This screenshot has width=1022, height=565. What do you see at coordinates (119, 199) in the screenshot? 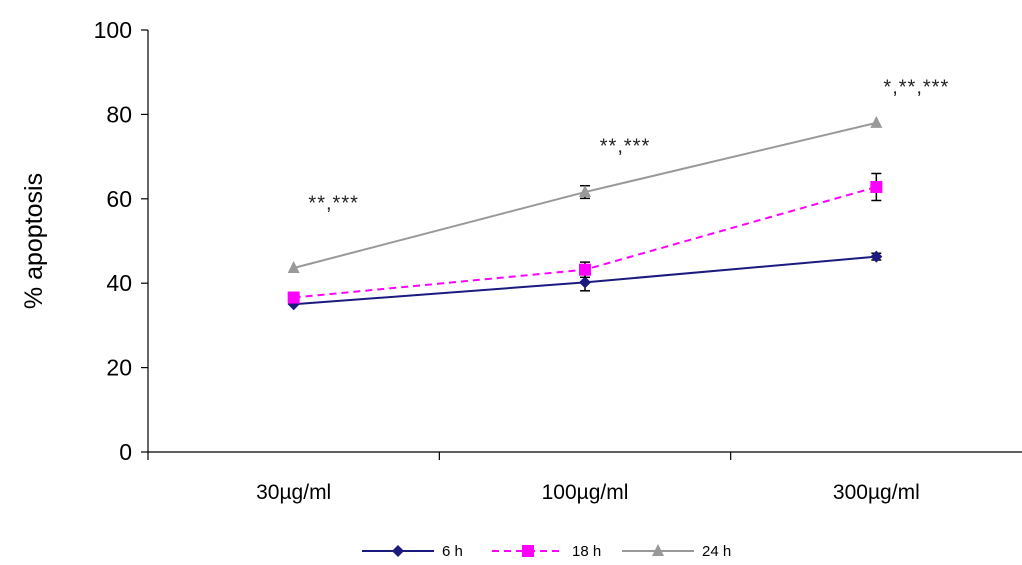
I see `y-tick-label: 60` at bounding box center [119, 199].